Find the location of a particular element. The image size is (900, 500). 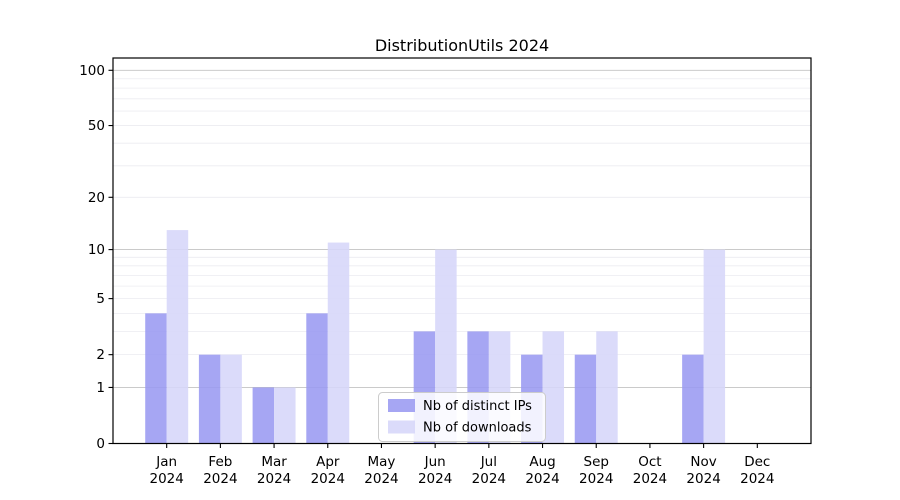

bar-nb-of-downloads-apr is located at coordinates (338, 343).